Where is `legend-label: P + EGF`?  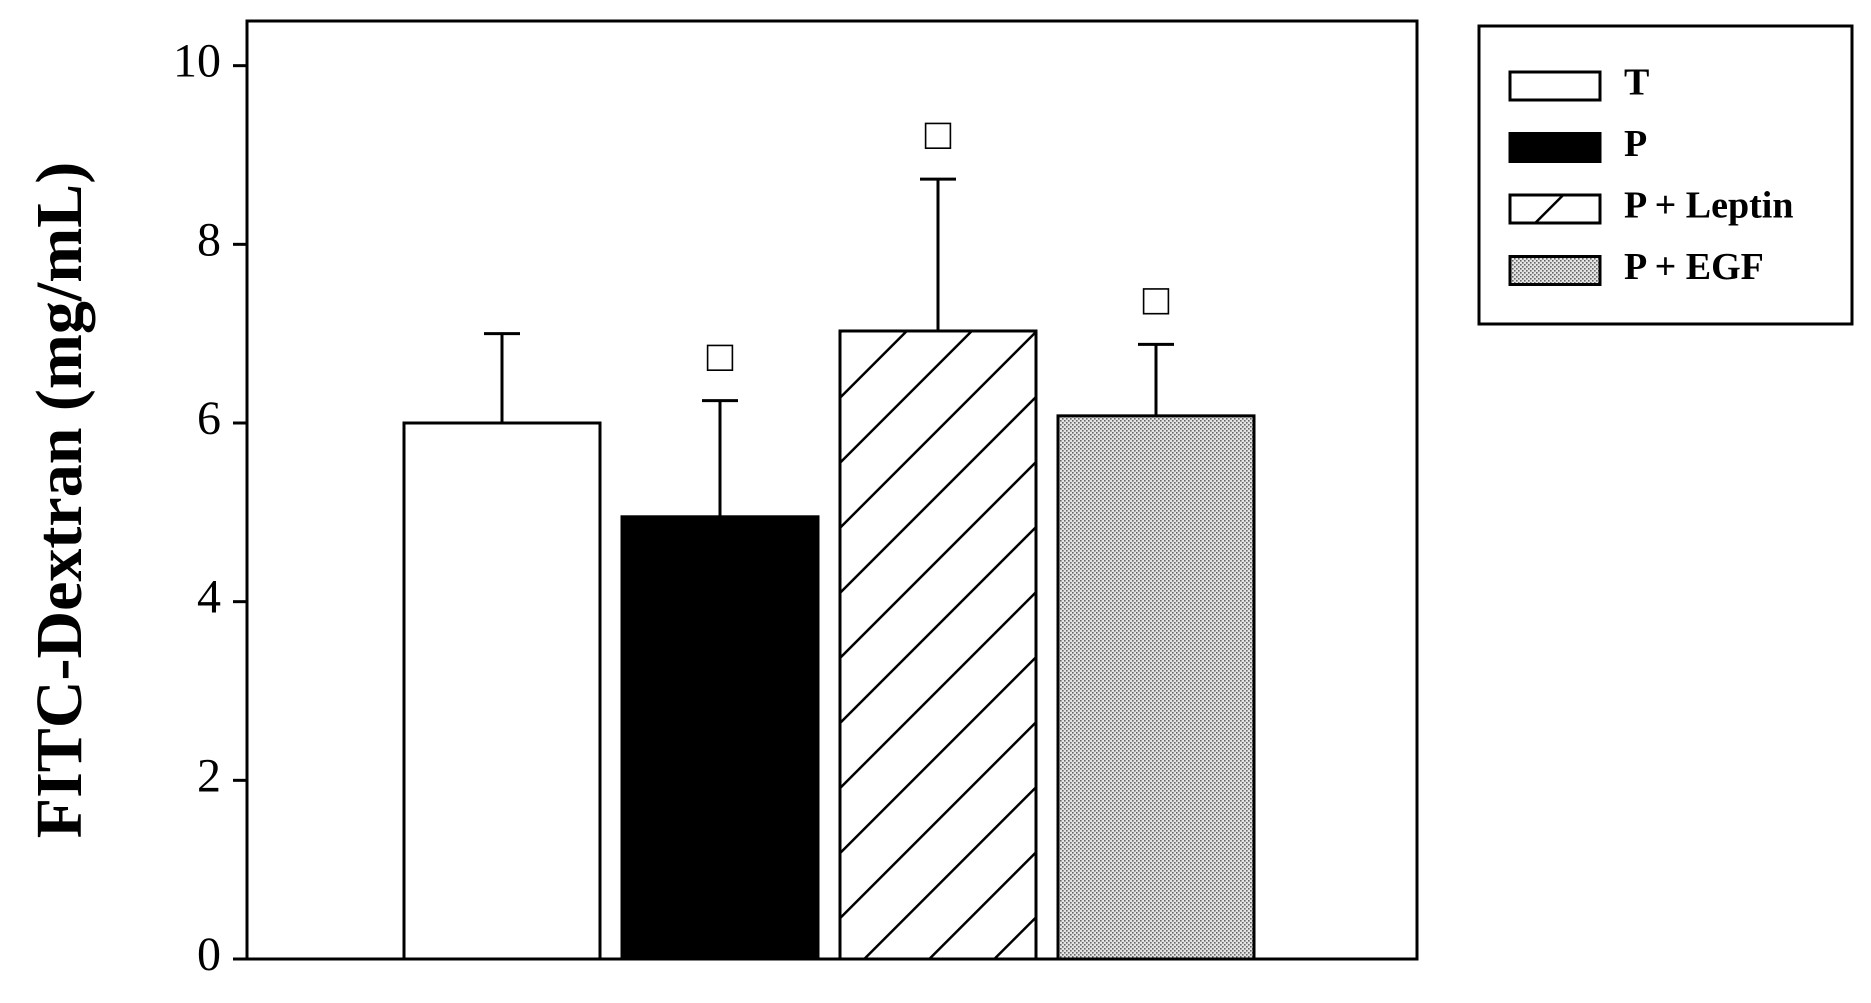 legend-label: P + EGF is located at coordinates (1694, 267).